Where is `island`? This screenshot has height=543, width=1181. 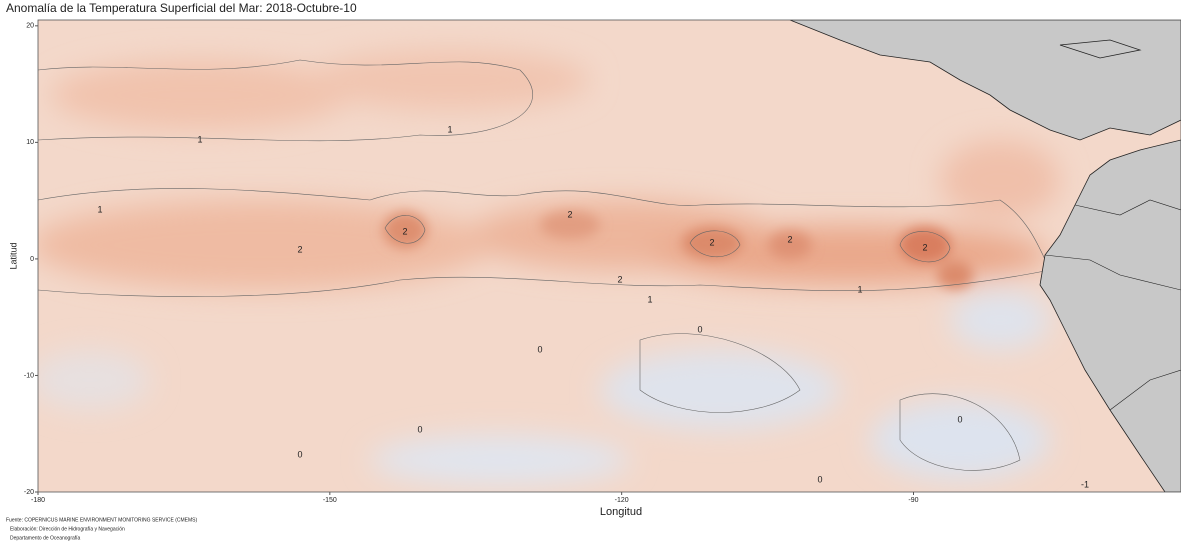 island is located at coordinates (1100, 49).